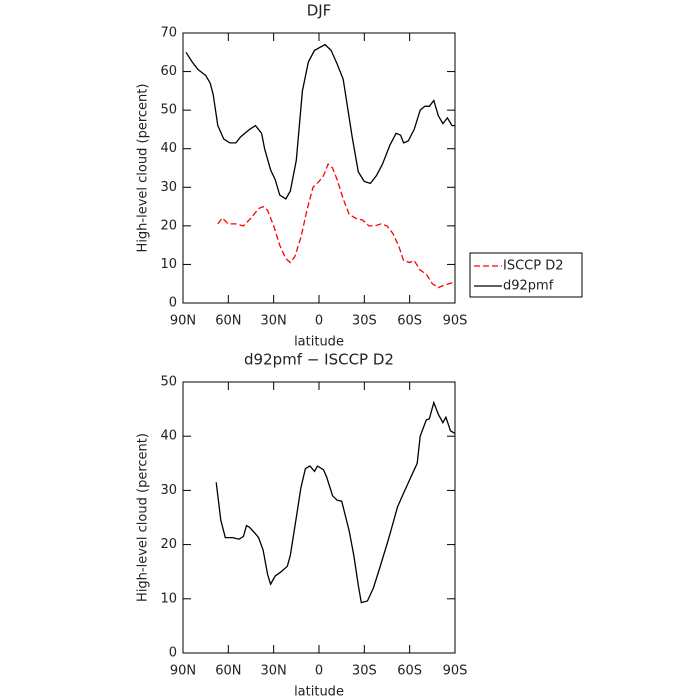  Describe the element at coordinates (168, 71) in the screenshot. I see `y-tick-label: 60` at that location.